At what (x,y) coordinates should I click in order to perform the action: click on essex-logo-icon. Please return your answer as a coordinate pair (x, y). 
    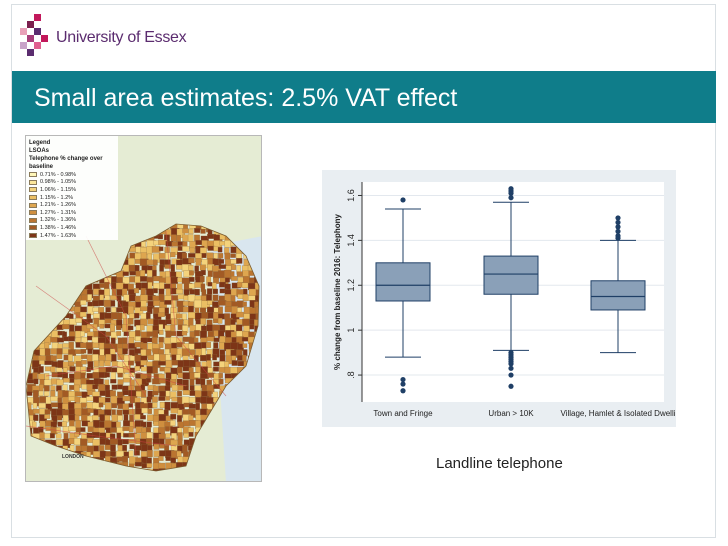
    Looking at the image, I should click on (35, 36).